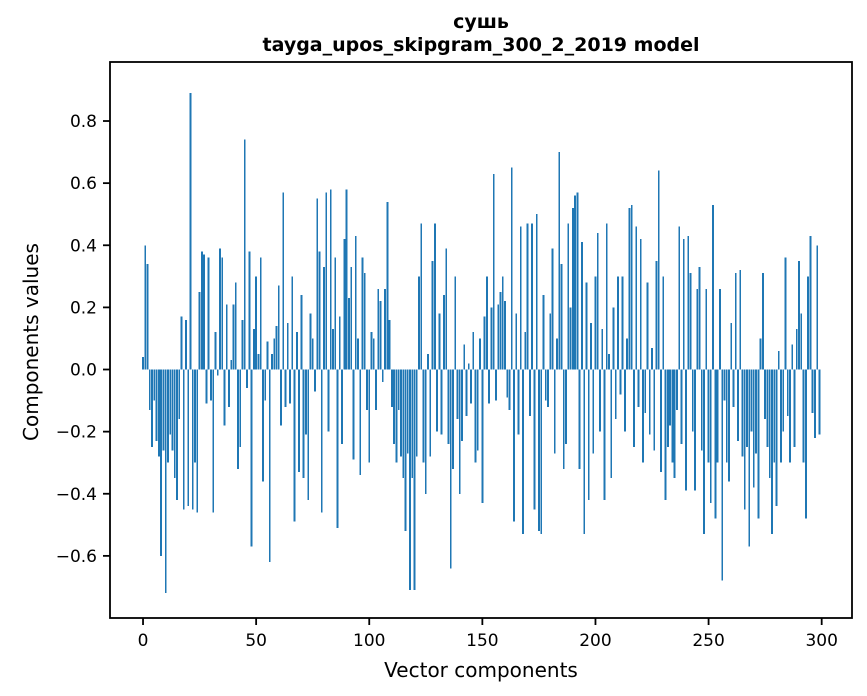 This screenshot has height=696, width=867. What do you see at coordinates (481, 670) in the screenshot?
I see `x-axis-label: Vector components` at bounding box center [481, 670].